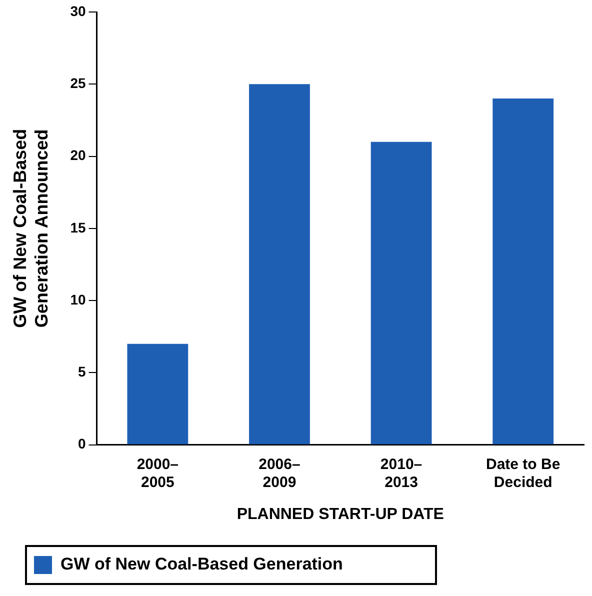 The height and width of the screenshot is (596, 592). Describe the element at coordinates (78, 299) in the screenshot. I see `y-tick-label: 10` at that location.